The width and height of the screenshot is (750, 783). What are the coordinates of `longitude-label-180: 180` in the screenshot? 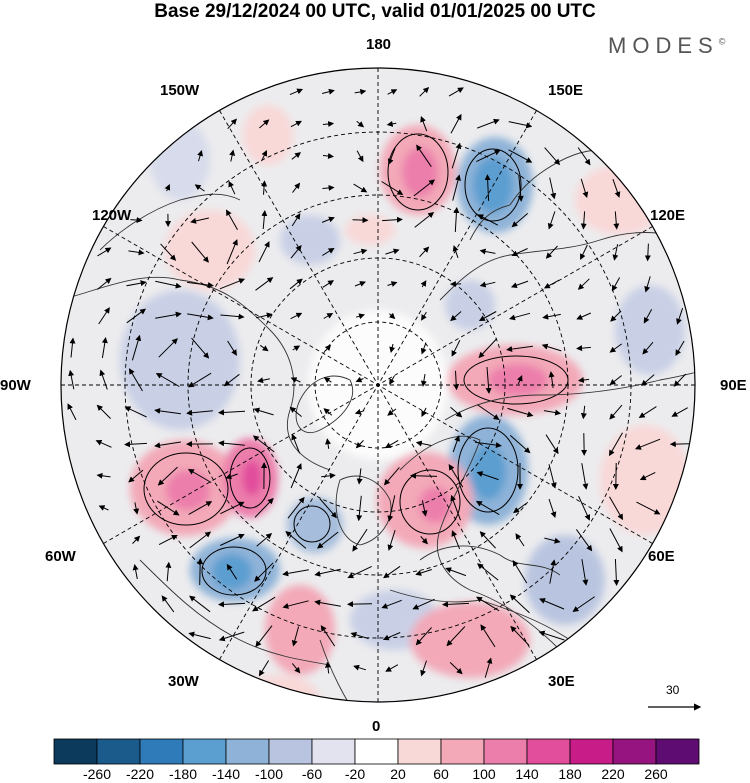 It's located at (379, 44).